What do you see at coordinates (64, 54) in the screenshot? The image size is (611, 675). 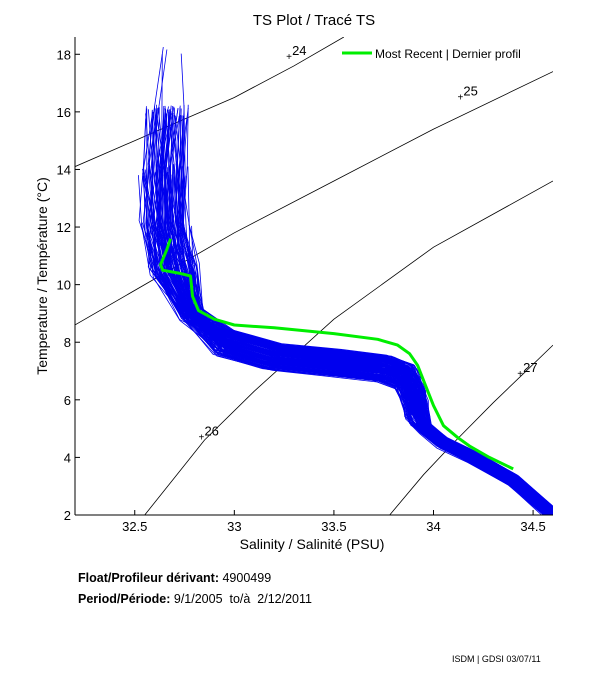 I see `y-tick-label: 18` at bounding box center [64, 54].